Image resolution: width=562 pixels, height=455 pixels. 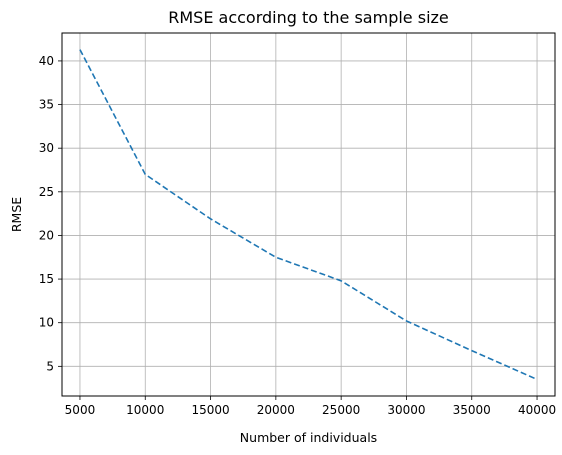 I want to click on x-tick-label: 30000, so click(x=406, y=410).